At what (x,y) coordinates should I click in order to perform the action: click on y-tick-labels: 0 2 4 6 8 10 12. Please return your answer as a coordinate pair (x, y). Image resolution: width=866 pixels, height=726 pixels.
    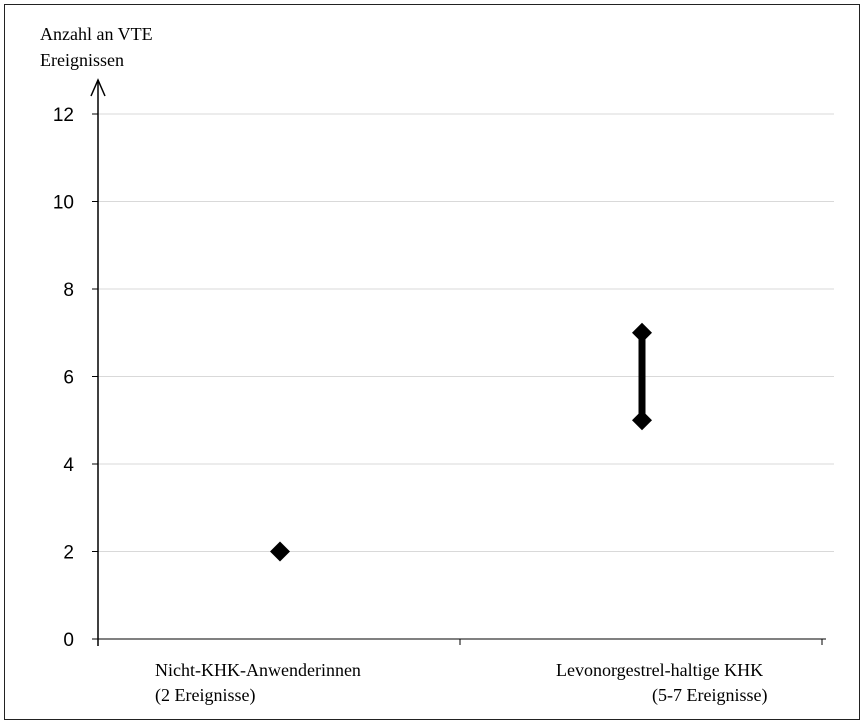
    Looking at the image, I should click on (64, 378).